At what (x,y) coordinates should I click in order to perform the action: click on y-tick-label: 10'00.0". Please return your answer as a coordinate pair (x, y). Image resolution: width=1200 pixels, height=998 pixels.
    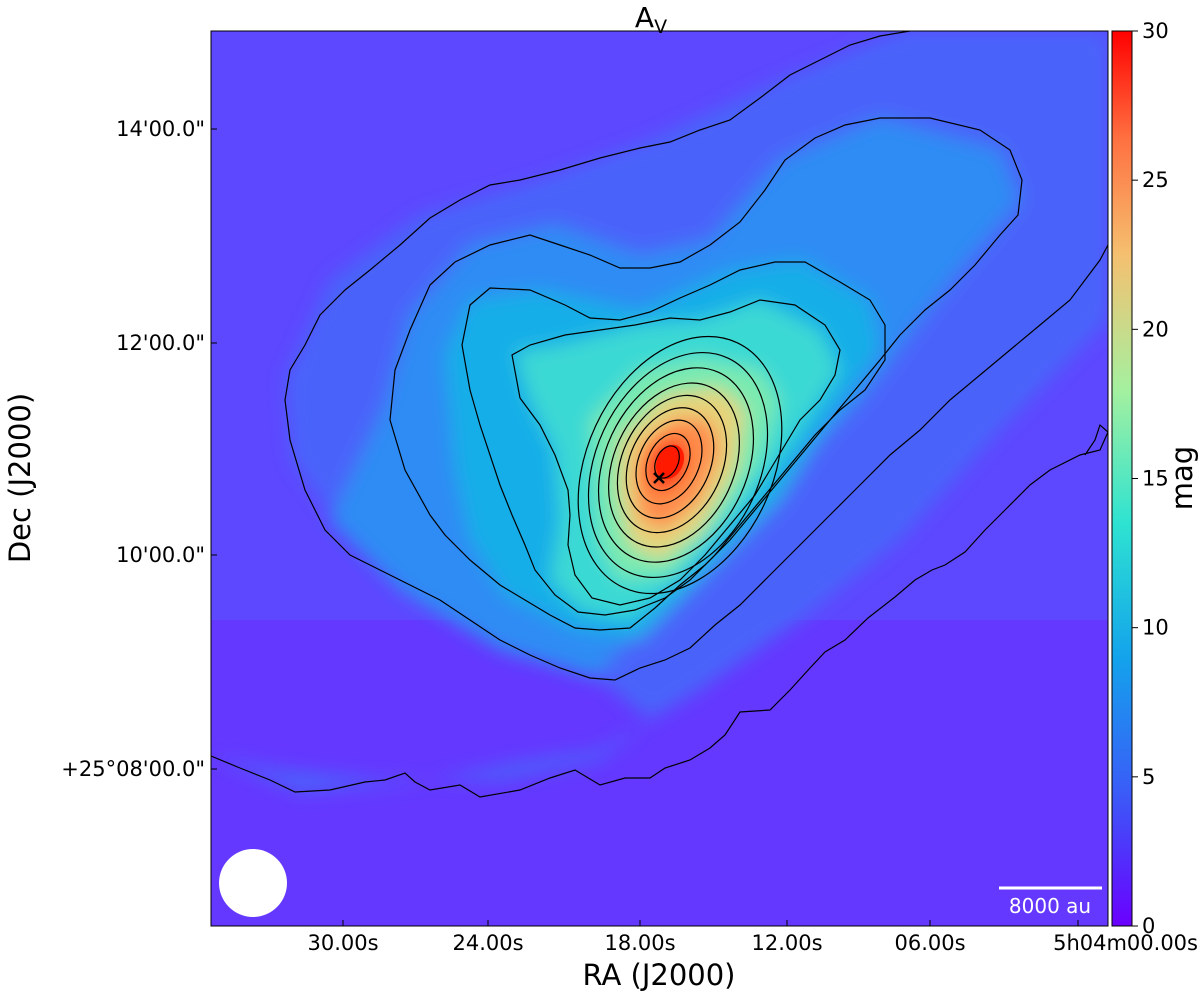
    Looking at the image, I should click on (160, 555).